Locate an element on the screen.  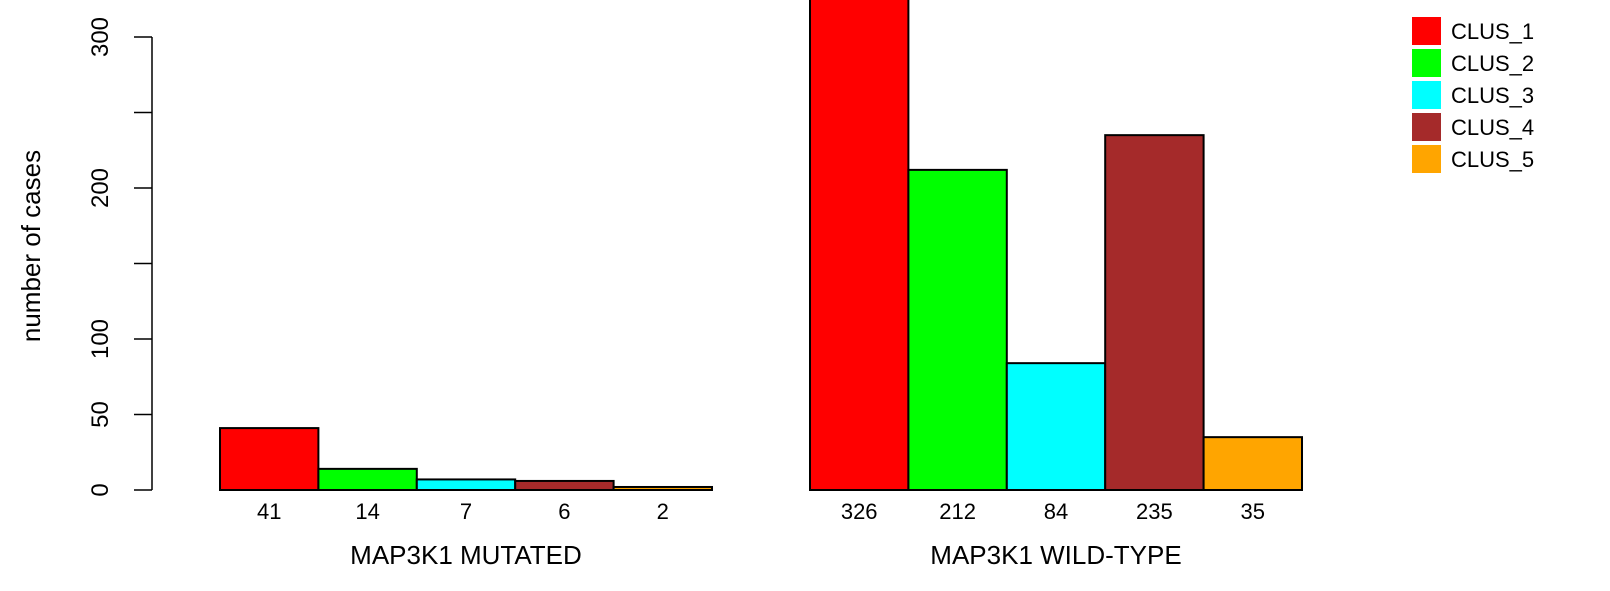
legend-label: CLUS_1 is located at coordinates (1492, 31).